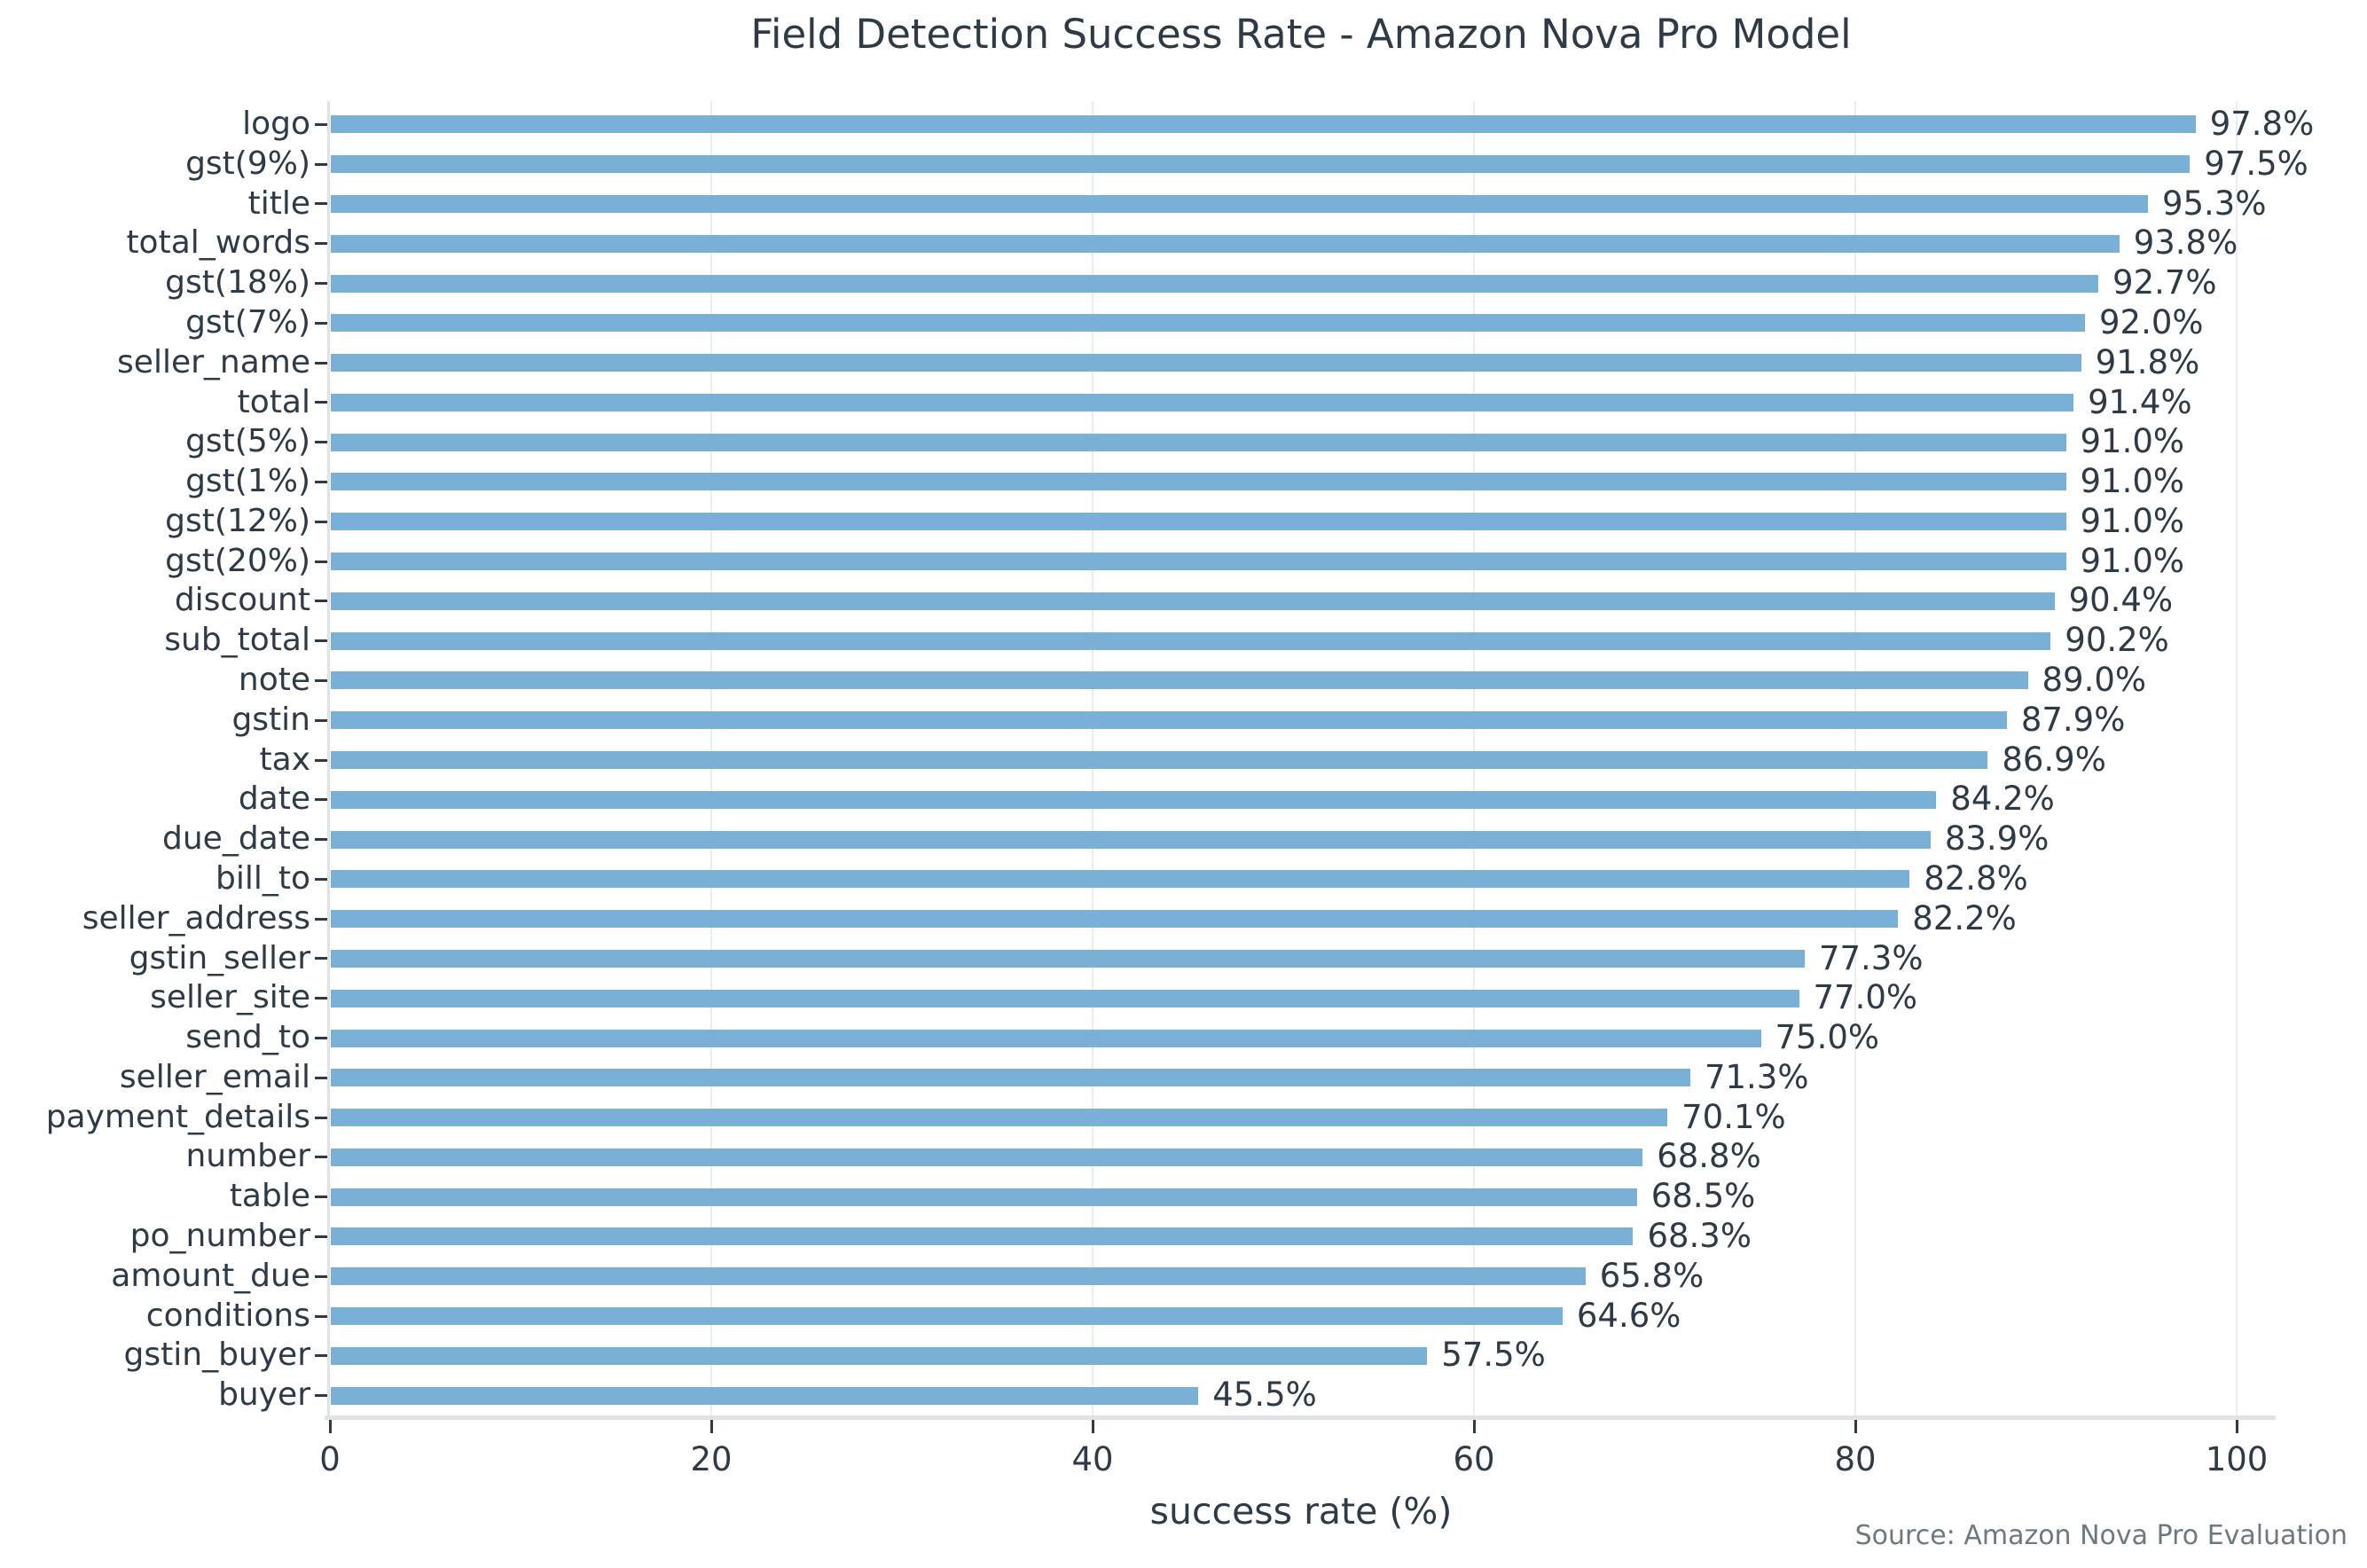 The height and width of the screenshot is (1568, 2367). What do you see at coordinates (237, 640) in the screenshot?
I see `y-tick-label: sub_total` at bounding box center [237, 640].